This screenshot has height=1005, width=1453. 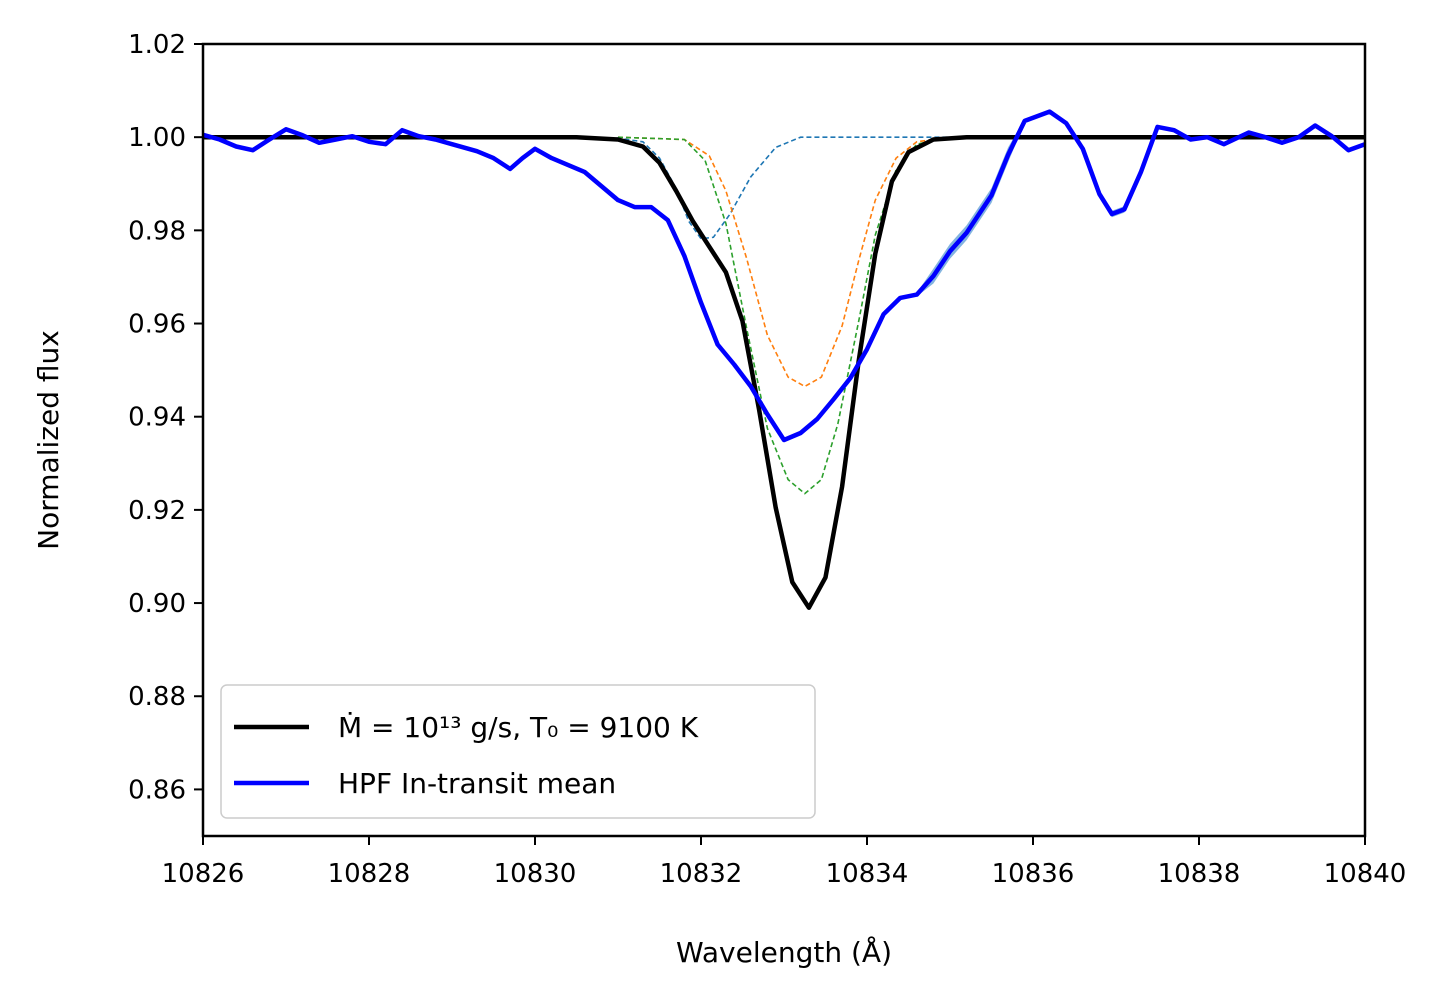 I want to click on component-profile-green, so click(x=784, y=315).